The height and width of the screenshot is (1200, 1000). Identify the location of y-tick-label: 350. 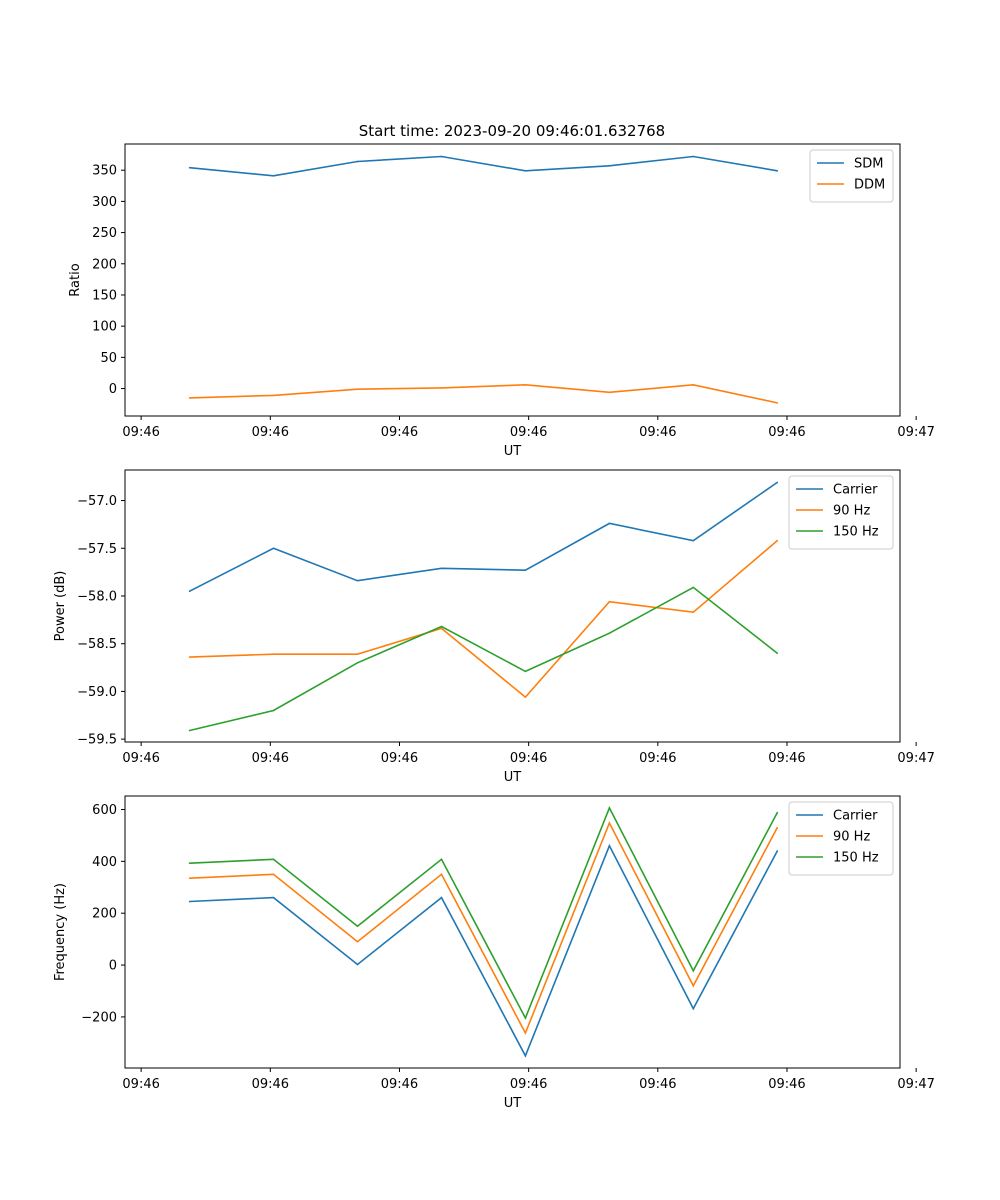
(104, 171).